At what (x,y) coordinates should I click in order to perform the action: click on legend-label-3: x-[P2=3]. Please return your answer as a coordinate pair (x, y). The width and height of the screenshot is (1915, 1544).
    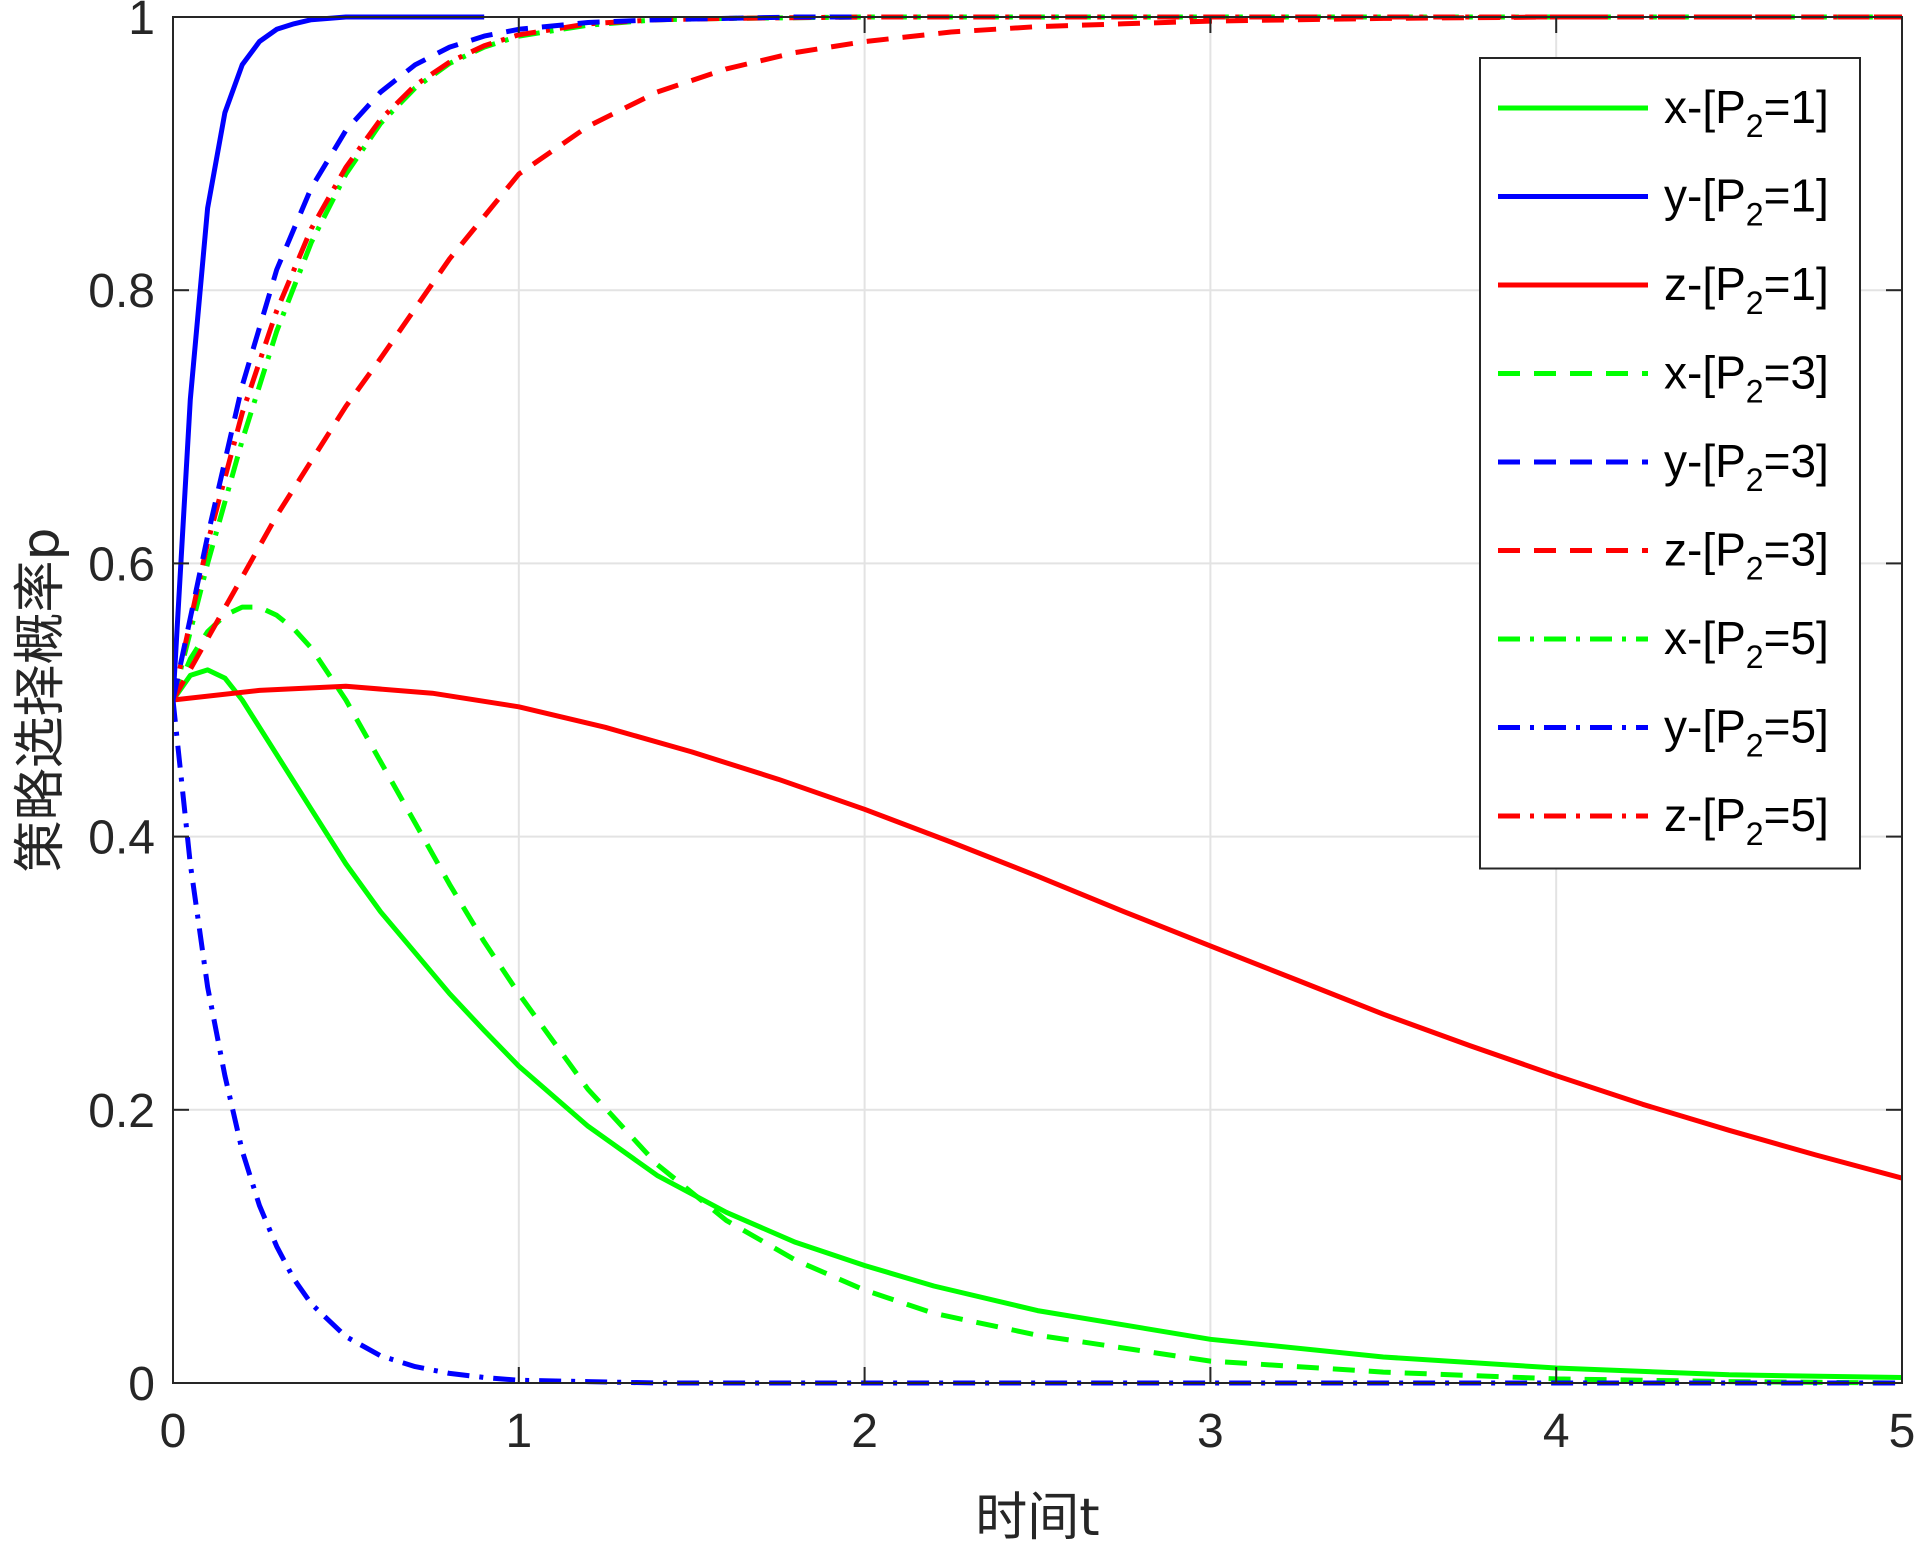
    Looking at the image, I should click on (1746, 378).